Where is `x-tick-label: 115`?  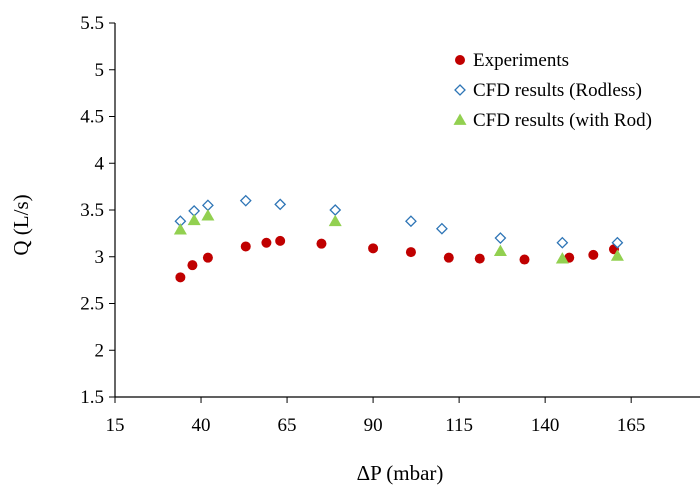
x-tick-label: 115 is located at coordinates (459, 425).